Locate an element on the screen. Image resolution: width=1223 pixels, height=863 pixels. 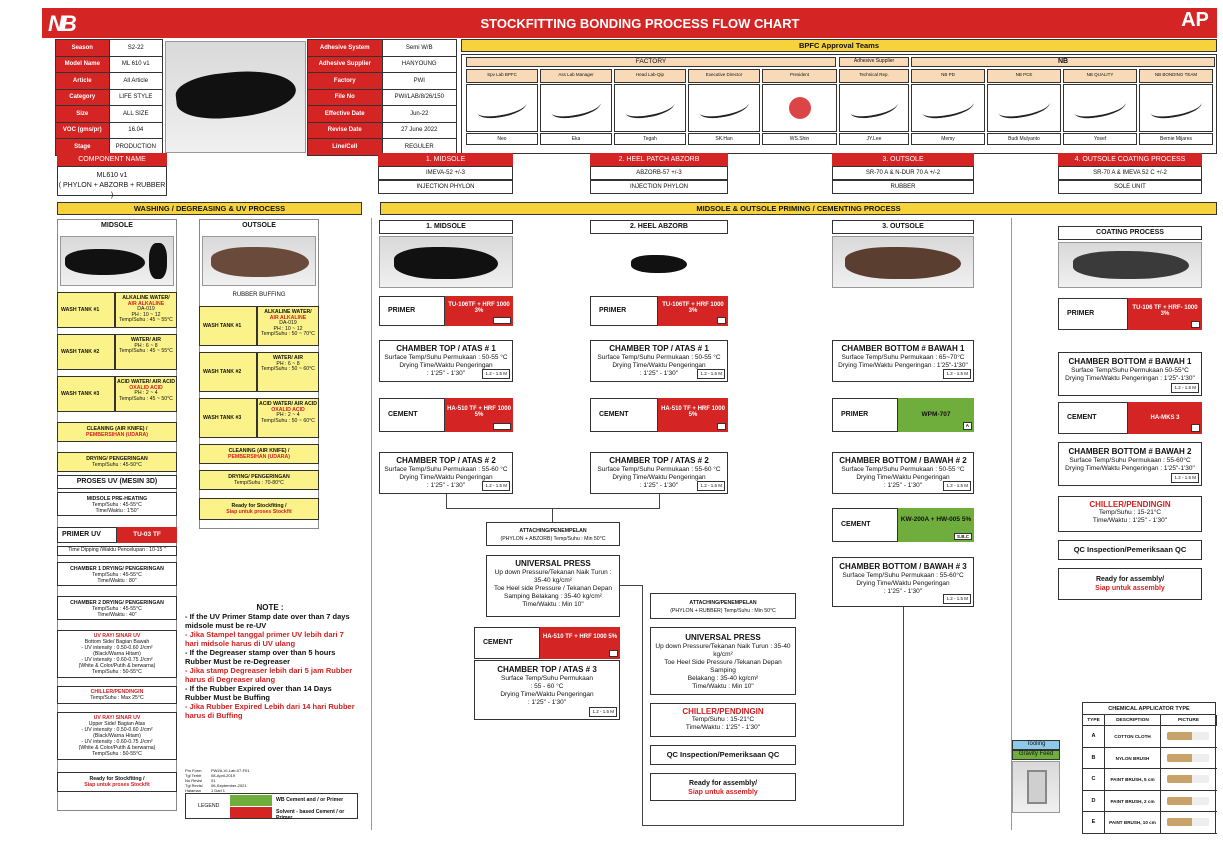
adhesive-field-value: Jun-22 is located at coordinates (419, 114).